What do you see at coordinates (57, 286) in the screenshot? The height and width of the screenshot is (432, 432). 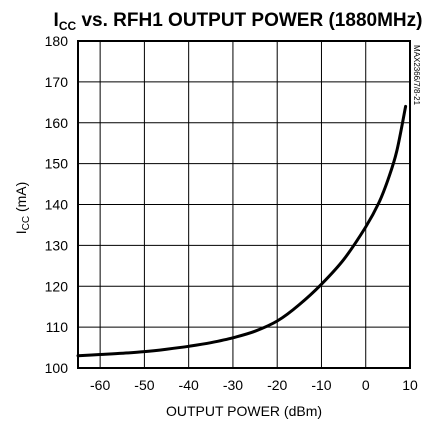 I see `y-tick-label: 120` at bounding box center [57, 286].